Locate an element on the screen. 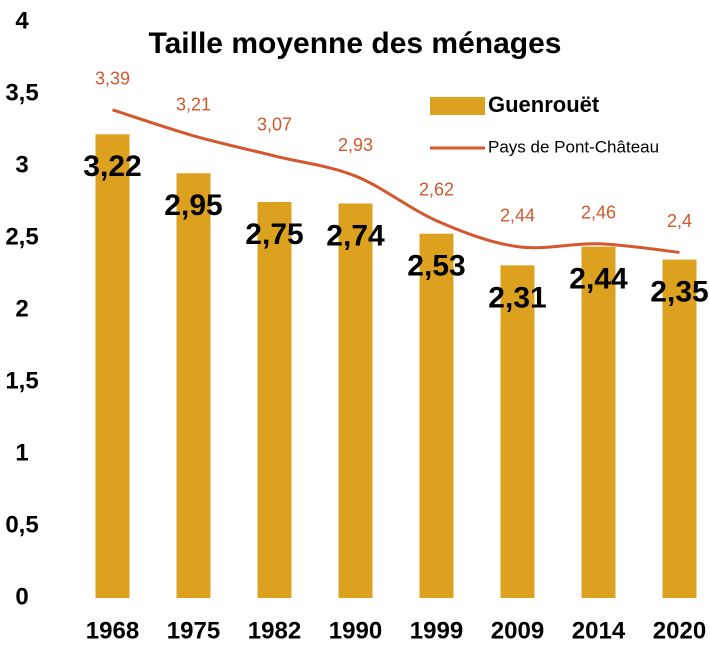 This screenshot has width=710, height=649. y-tick-label: 1,5 is located at coordinates (21, 380).